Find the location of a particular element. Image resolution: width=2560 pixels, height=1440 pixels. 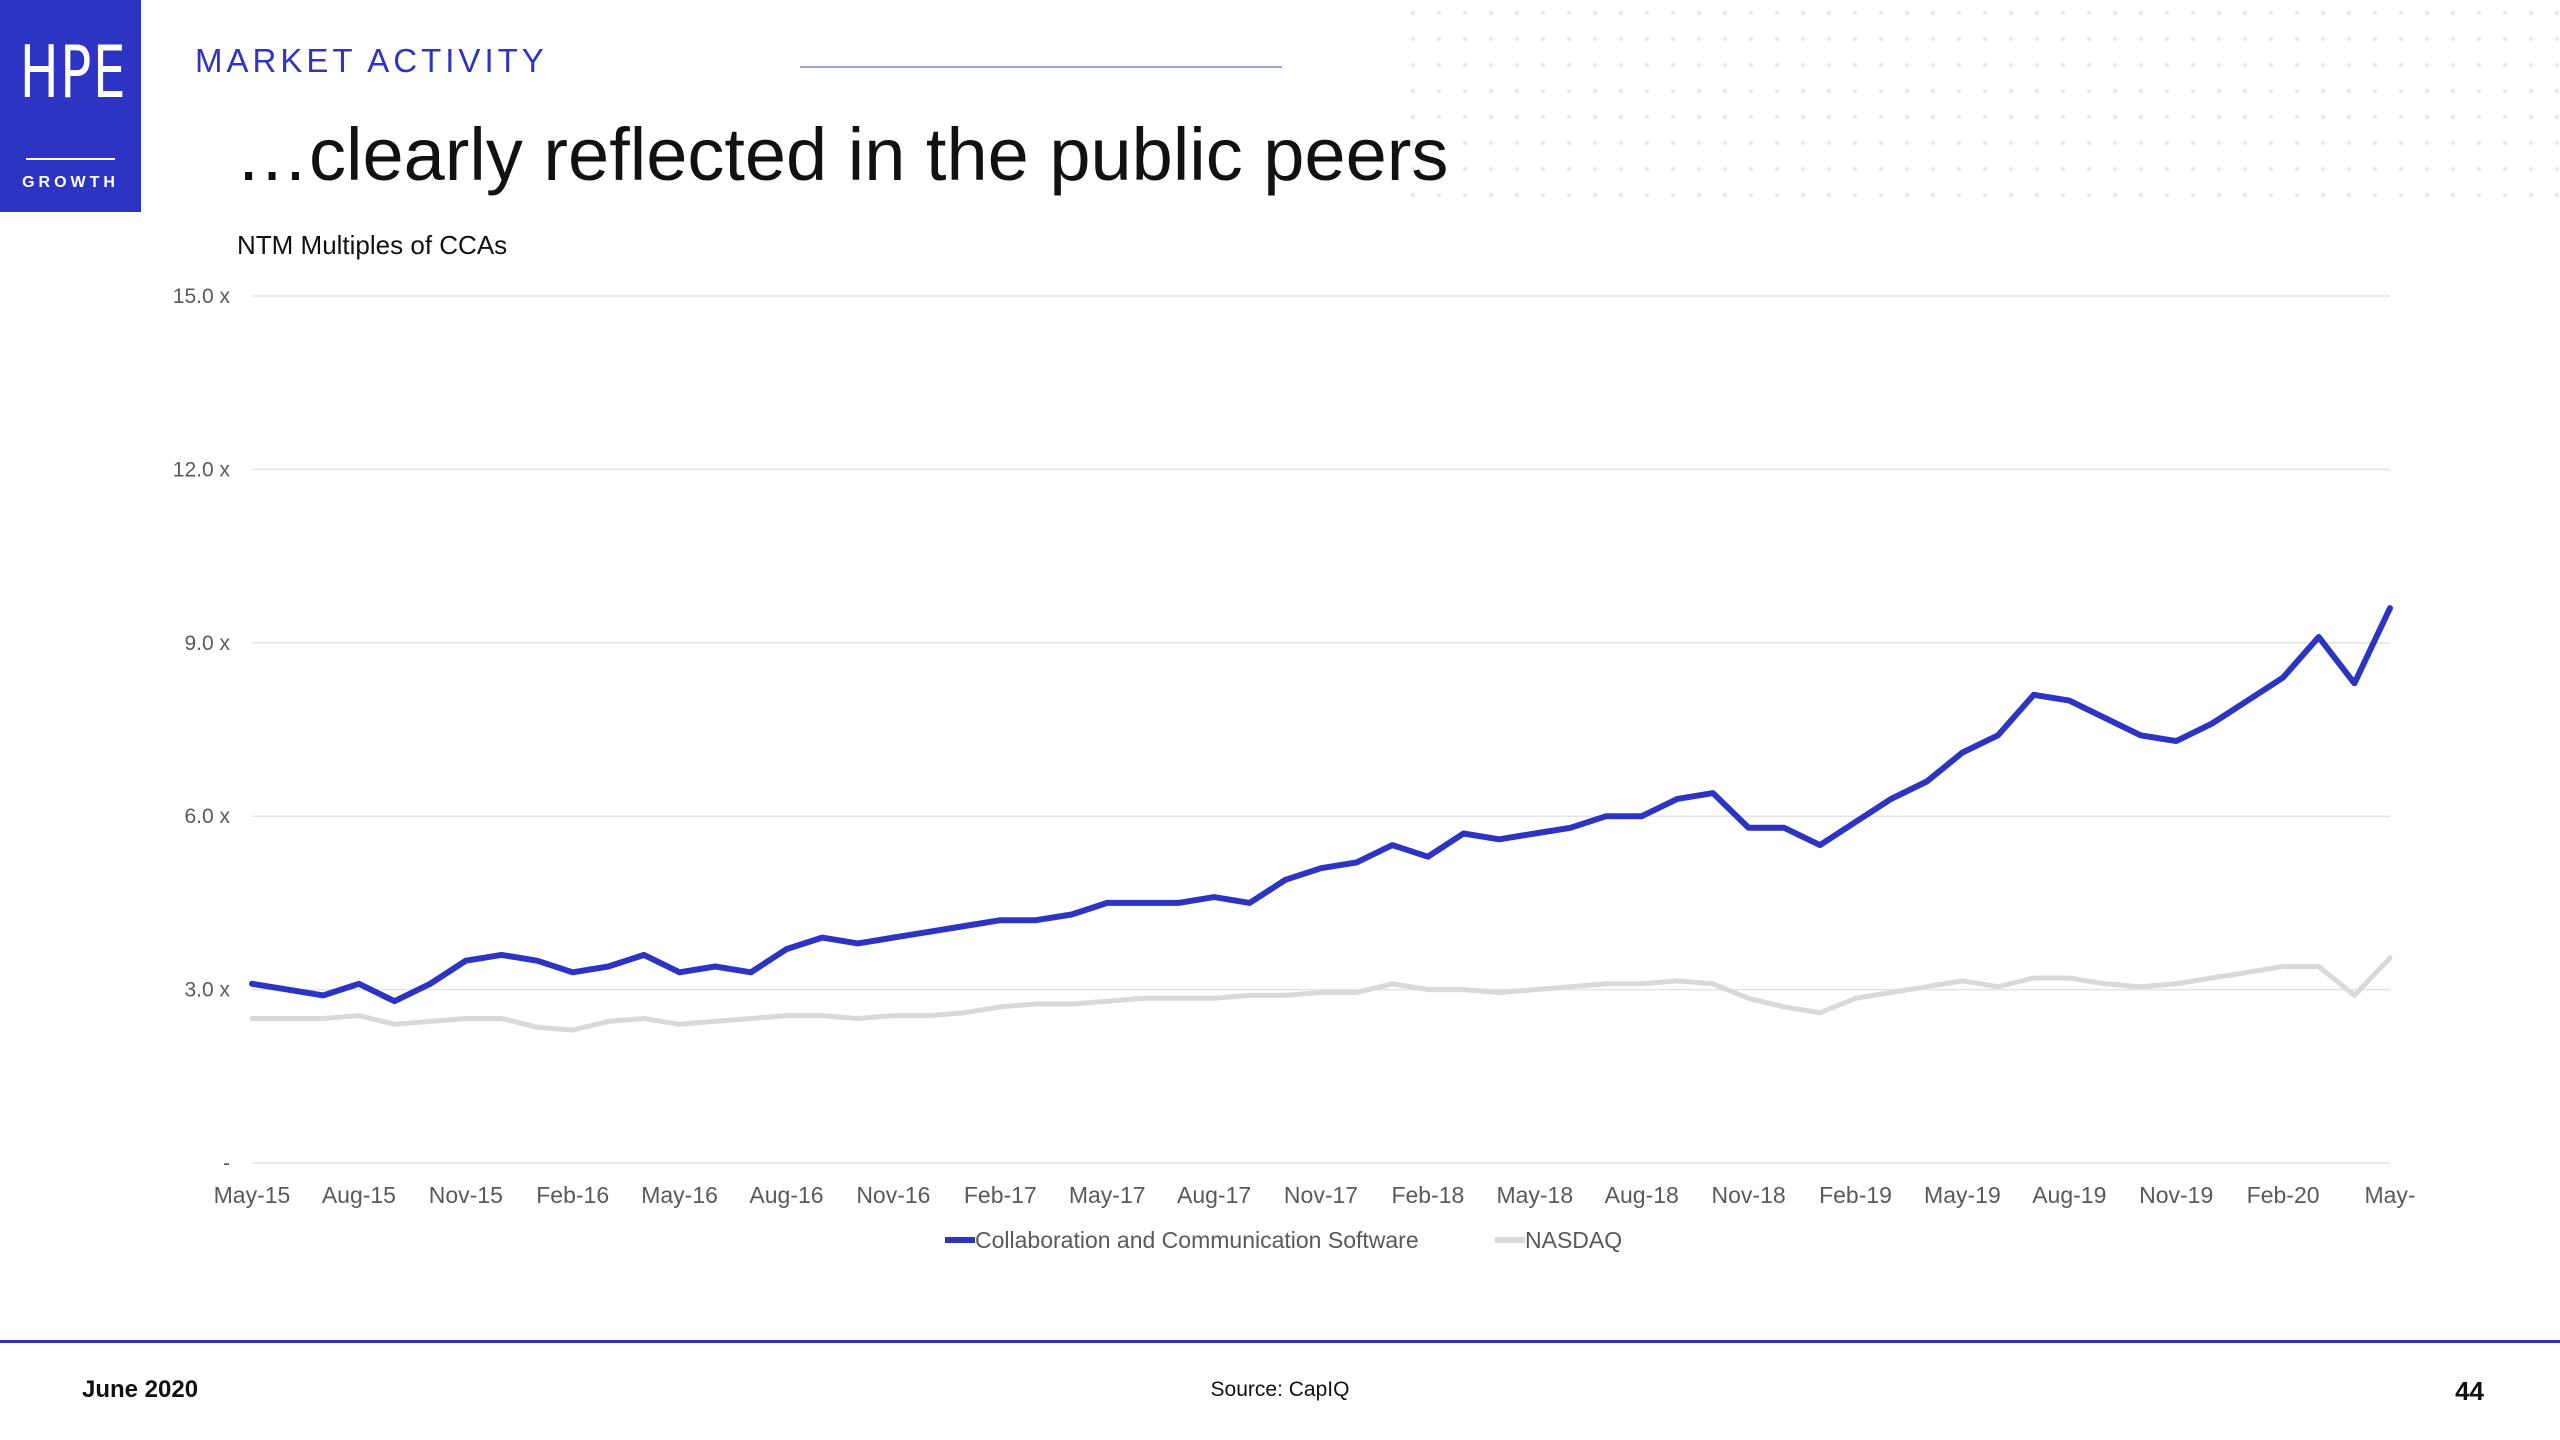

y-tick-label: - is located at coordinates (226, 1163).